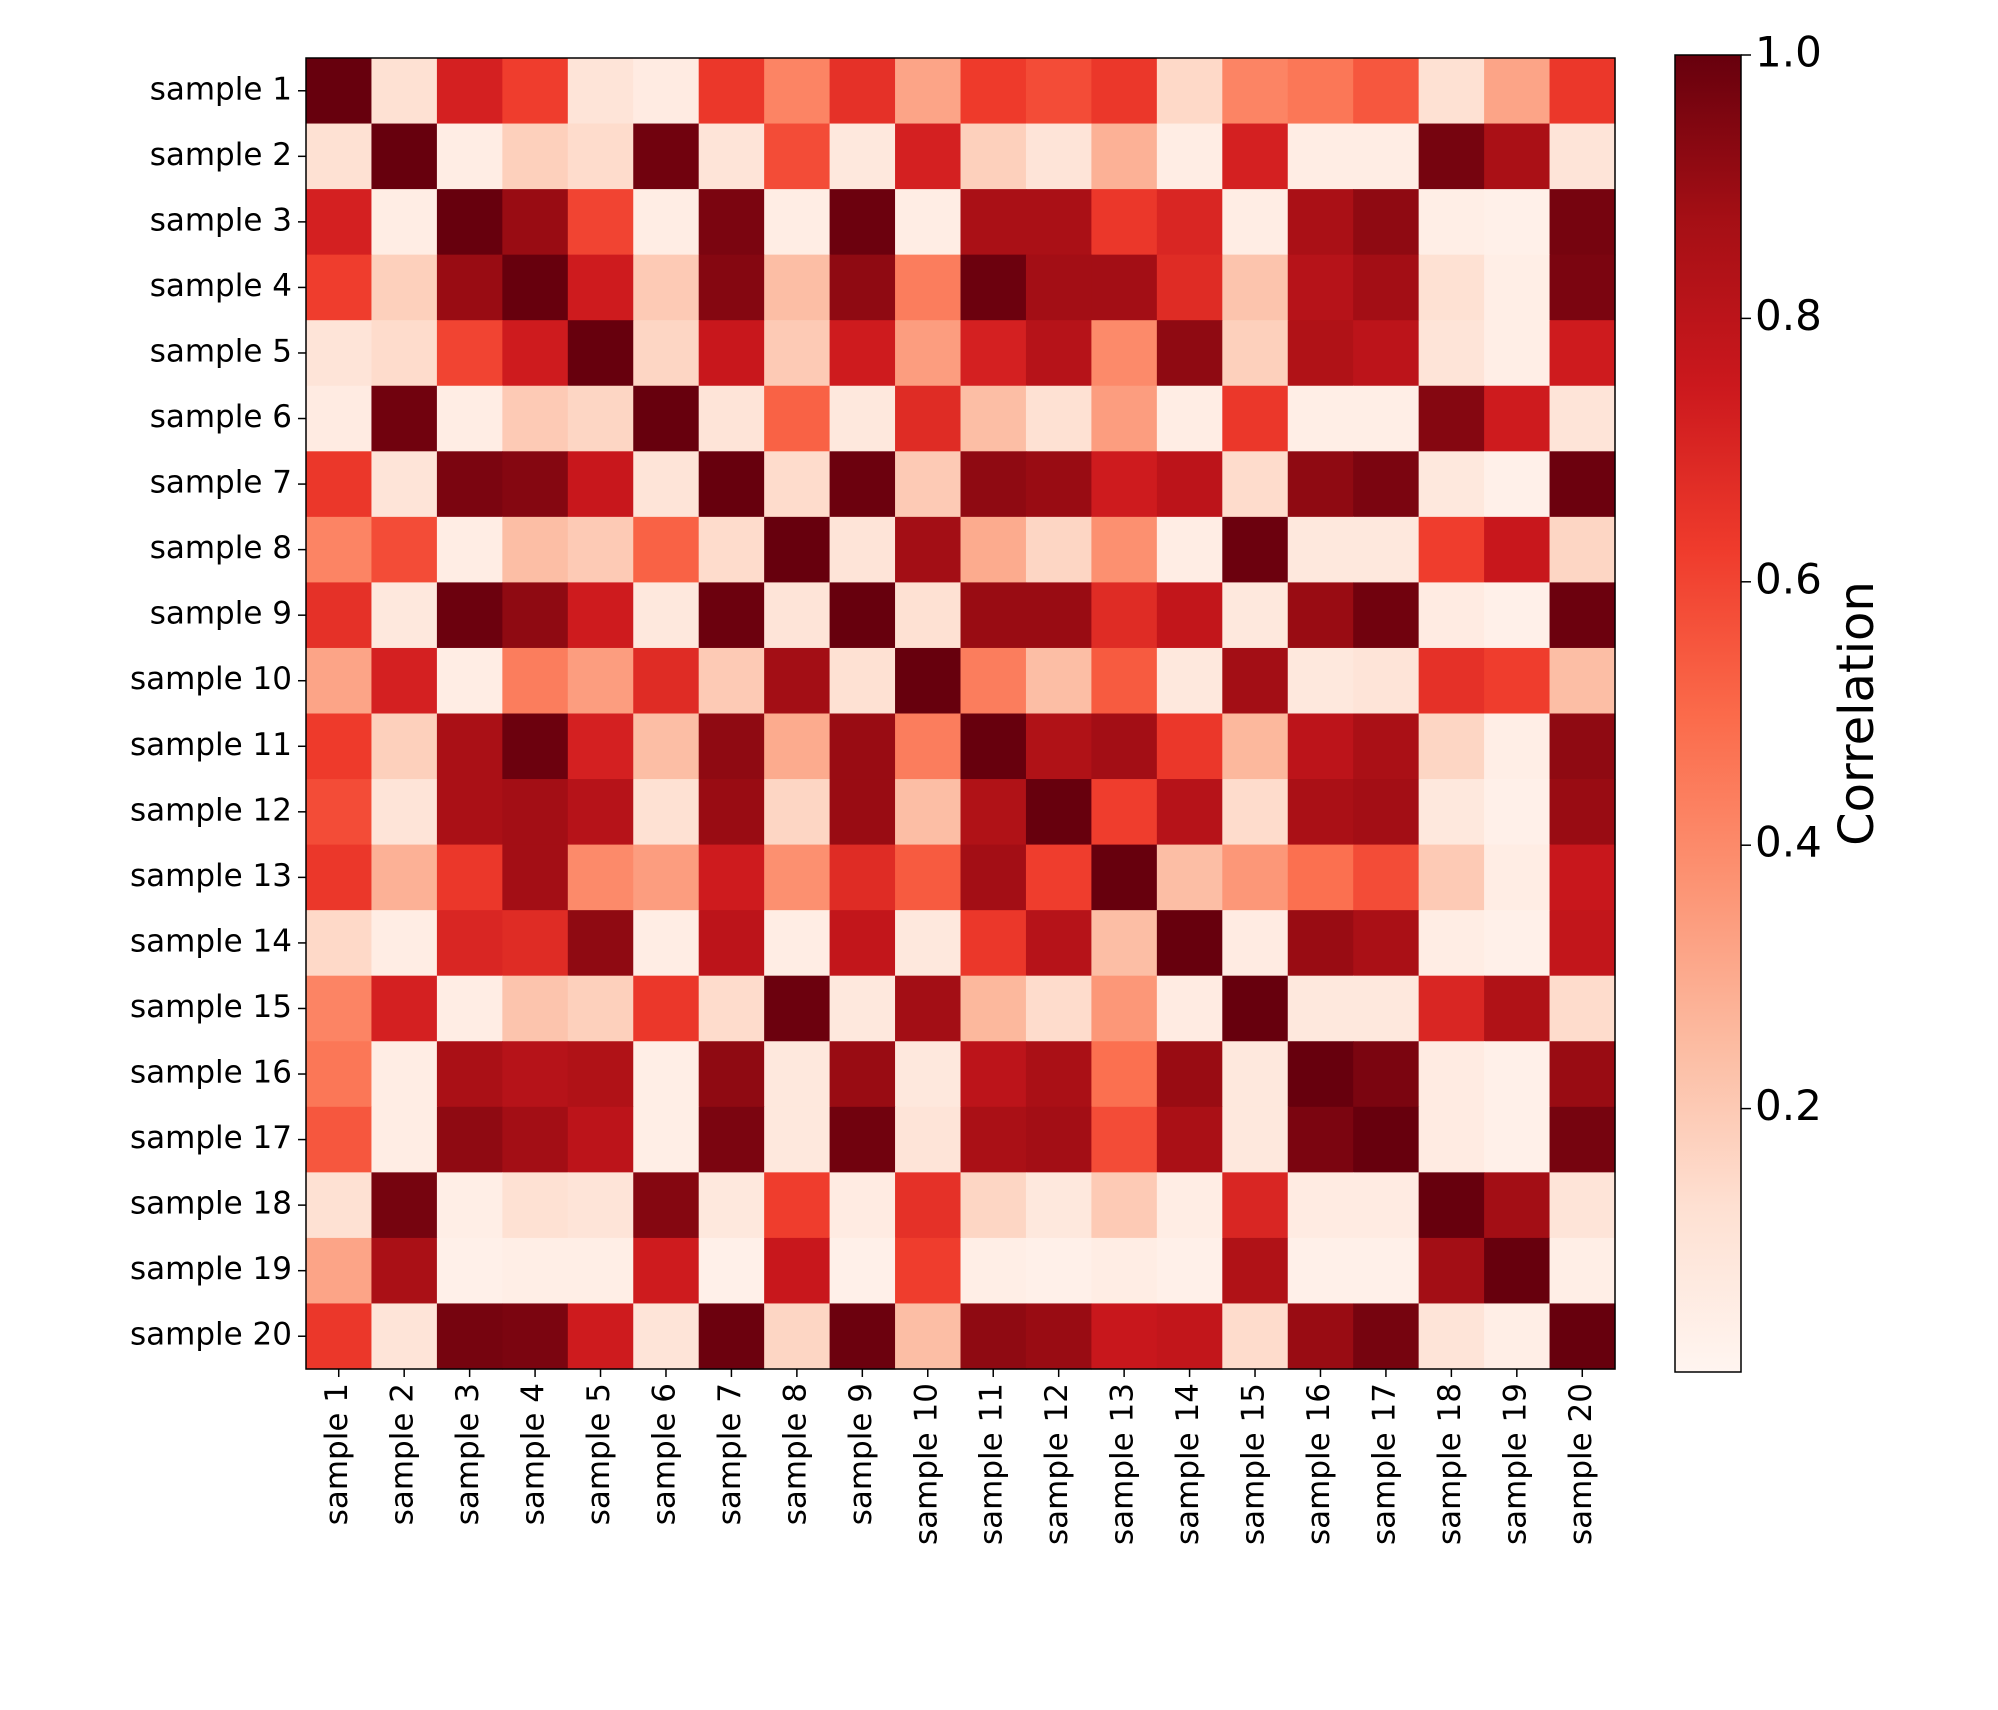 The image size is (1998, 1710). What do you see at coordinates (468, 1454) in the screenshot?
I see `column-tick-label: sample 3` at bounding box center [468, 1454].